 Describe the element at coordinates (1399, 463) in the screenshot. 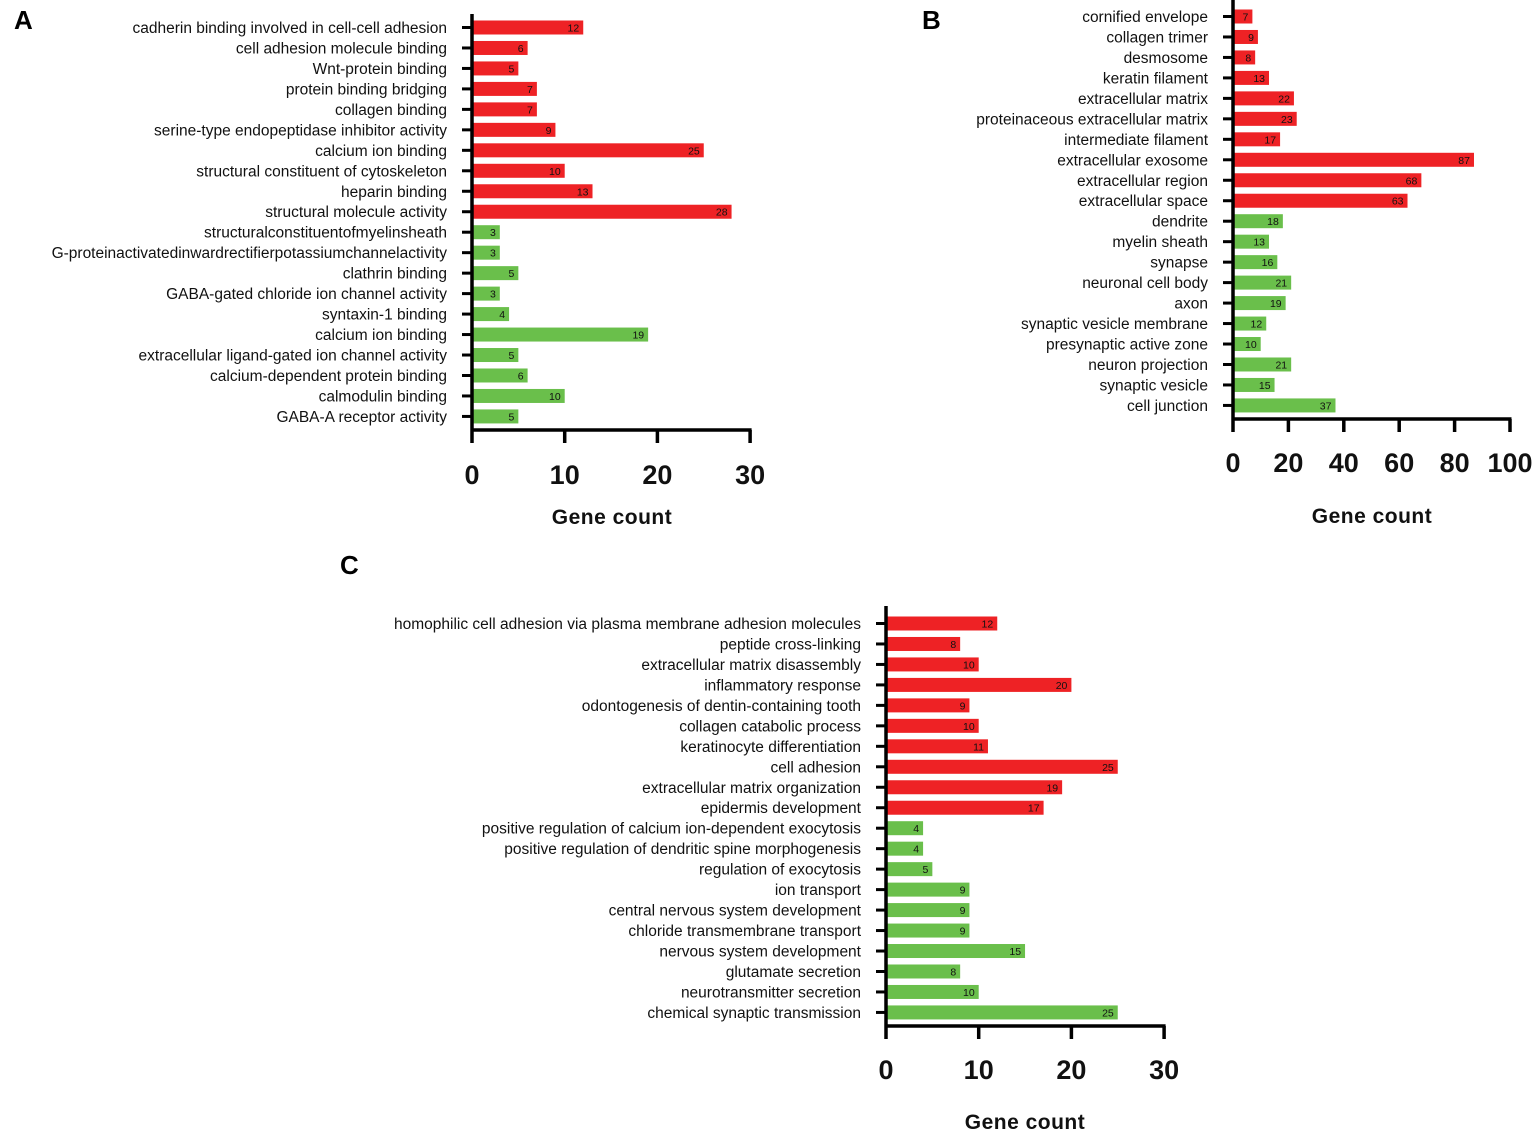

I see `x-tick-label: 60` at that location.